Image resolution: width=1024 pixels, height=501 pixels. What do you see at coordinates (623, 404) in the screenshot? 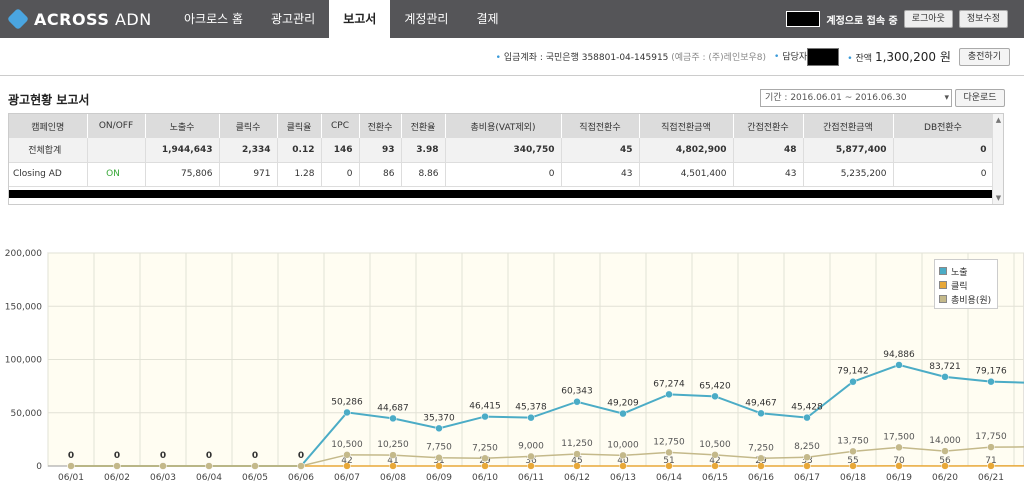
I see `data-label-impressions: 49,209` at bounding box center [623, 404].